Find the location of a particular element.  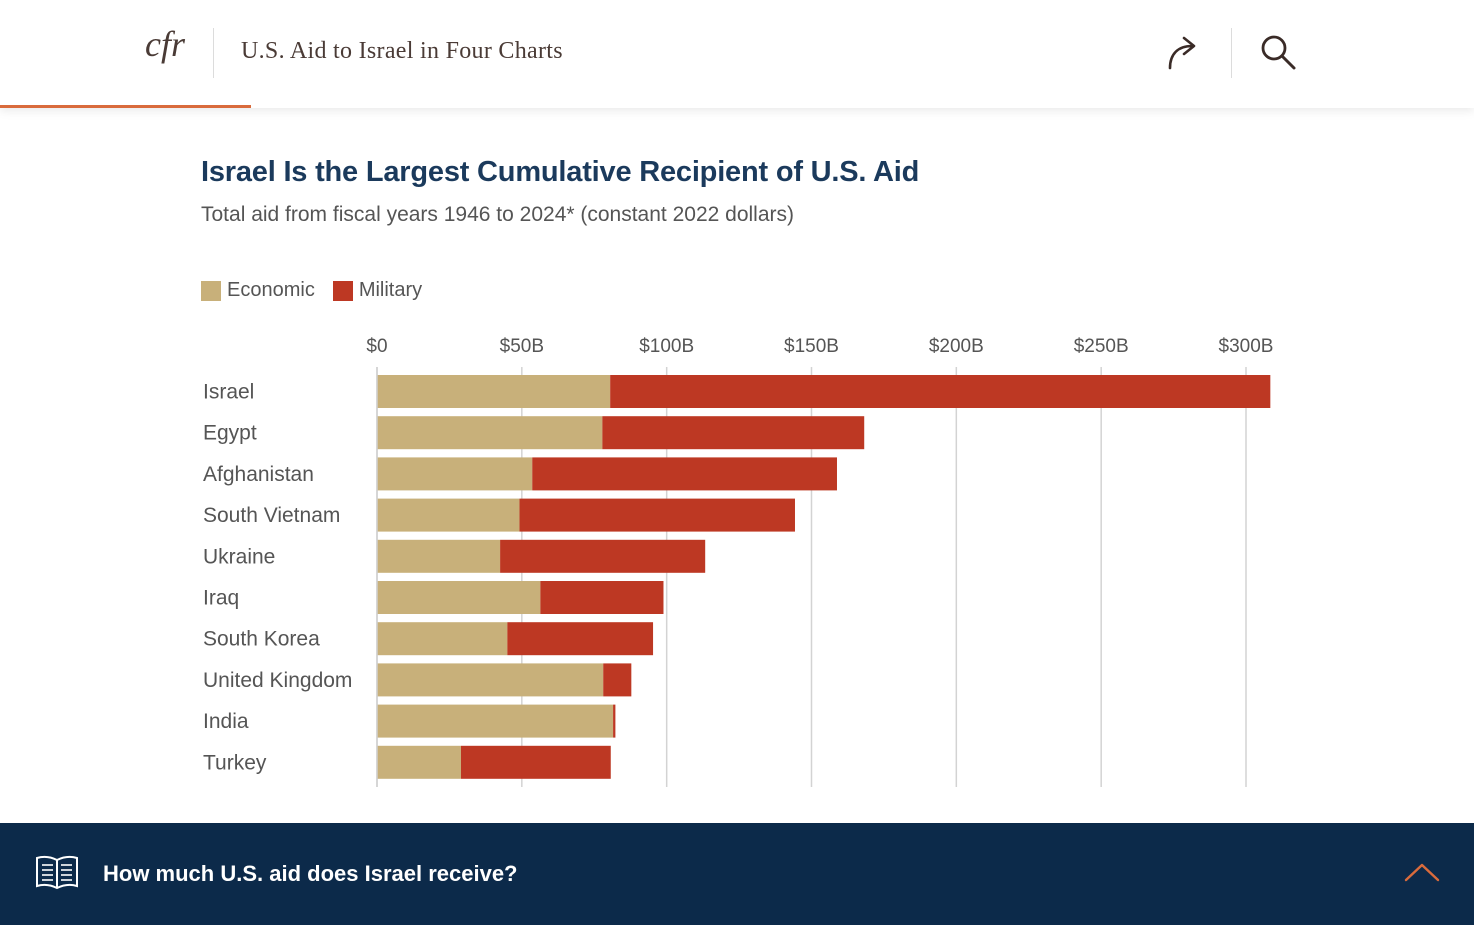

legend-label-military: Military is located at coordinates (390, 290).